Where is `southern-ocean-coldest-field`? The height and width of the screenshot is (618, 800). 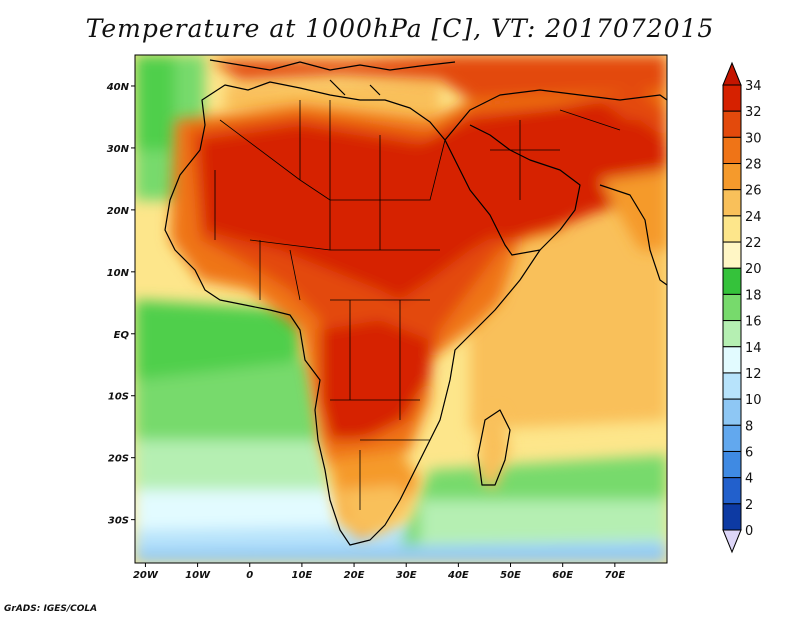 southern-ocean-coldest-field is located at coordinates (401, 554).